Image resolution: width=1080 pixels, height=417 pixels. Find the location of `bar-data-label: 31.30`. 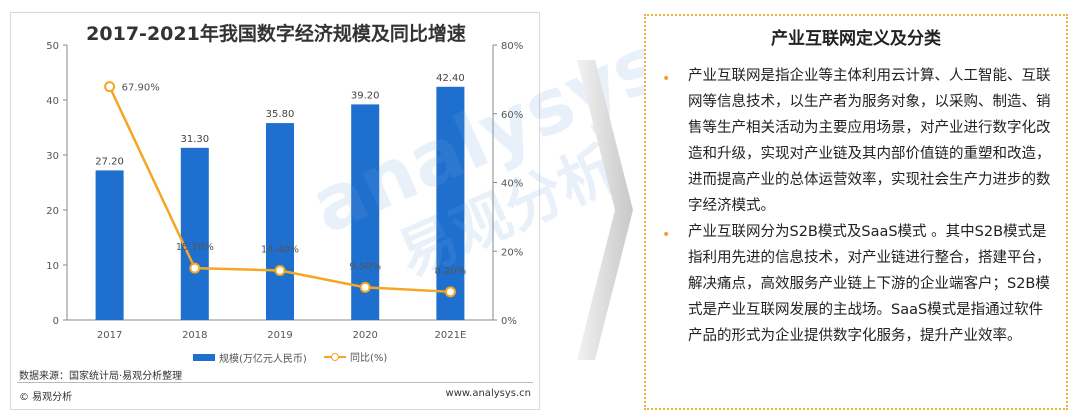

bar-data-label: 31.30 is located at coordinates (194, 139).